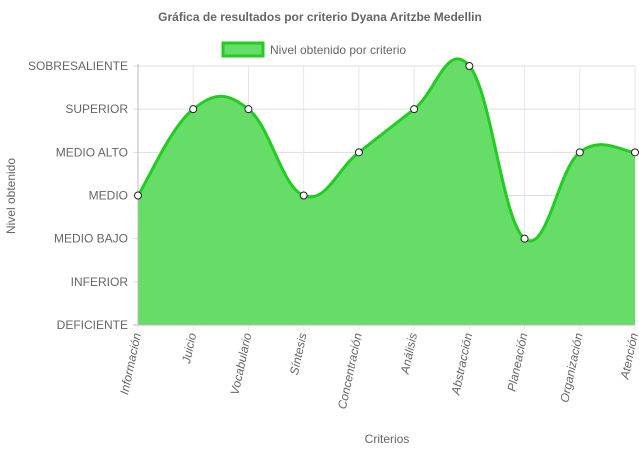 Image resolution: width=639 pixels, height=457 pixels. I want to click on x-tick-label: Organización, so click(571, 367).